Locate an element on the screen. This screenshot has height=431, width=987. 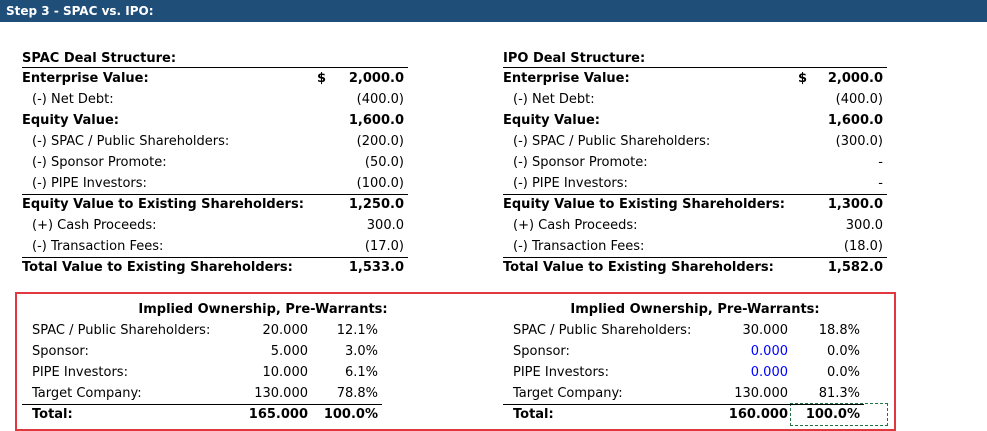
ownership-pct: 12.1% is located at coordinates (357, 330).